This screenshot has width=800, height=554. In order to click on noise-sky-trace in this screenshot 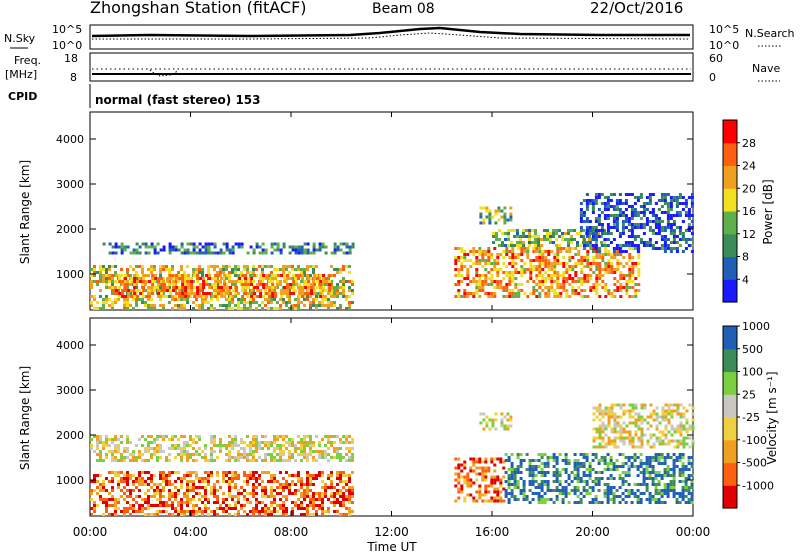, I will do `click(390, 32)`.